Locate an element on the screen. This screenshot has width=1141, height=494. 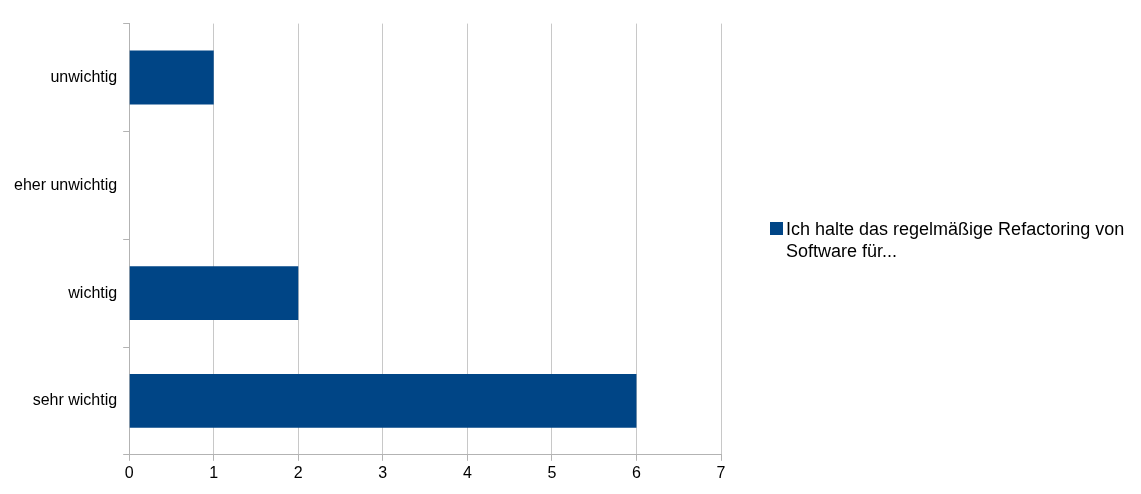
y-tick-label: eher unwichtig is located at coordinates (66, 184).